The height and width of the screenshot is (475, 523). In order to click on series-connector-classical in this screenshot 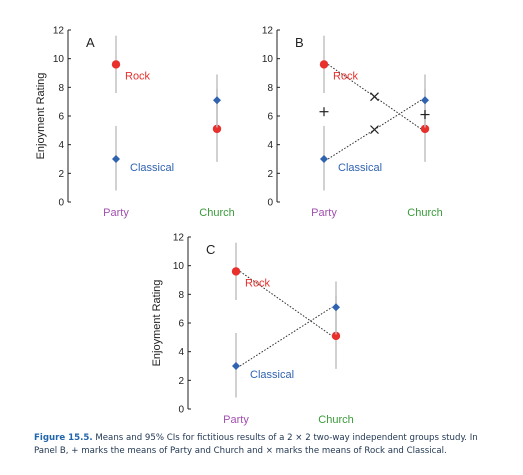, I will do `click(286, 336)`.